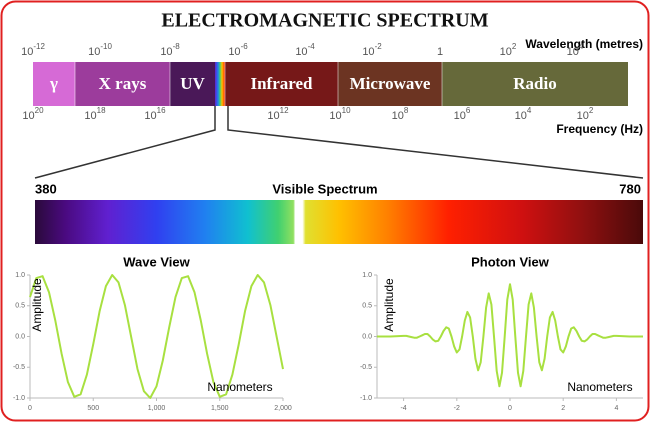  Describe the element at coordinates (599, 129) in the screenshot. I see `frequency-label: Frequency (Hz)` at that location.